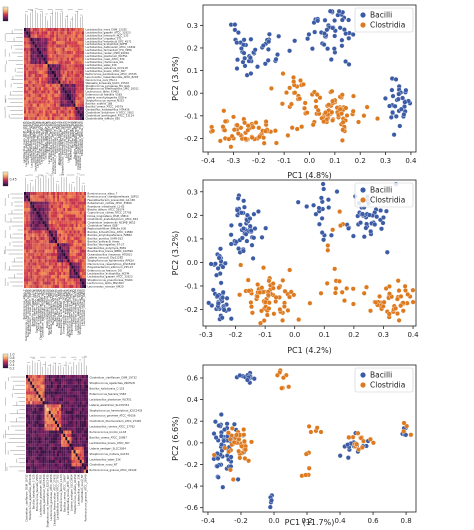 This screenshot has height=530, width=474. What do you see at coordinates (363, 200) in the screenshot?
I see `legend-marker-clostridia` at bounding box center [363, 200].